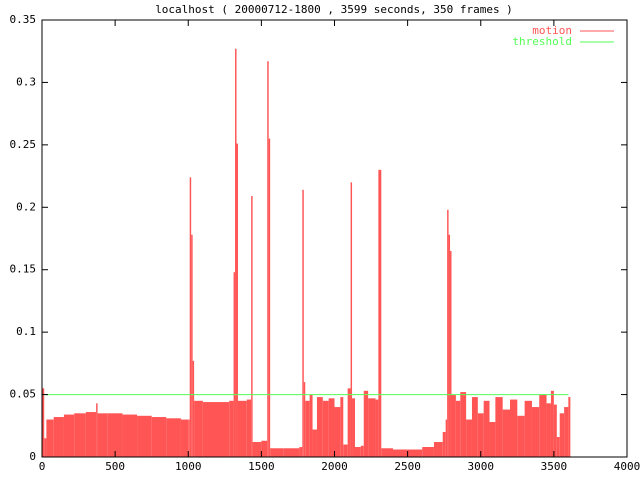 Image resolution: width=640 pixels, height=480 pixels. What do you see at coordinates (552, 30) in the screenshot?
I see `legend-label: motion` at bounding box center [552, 30].